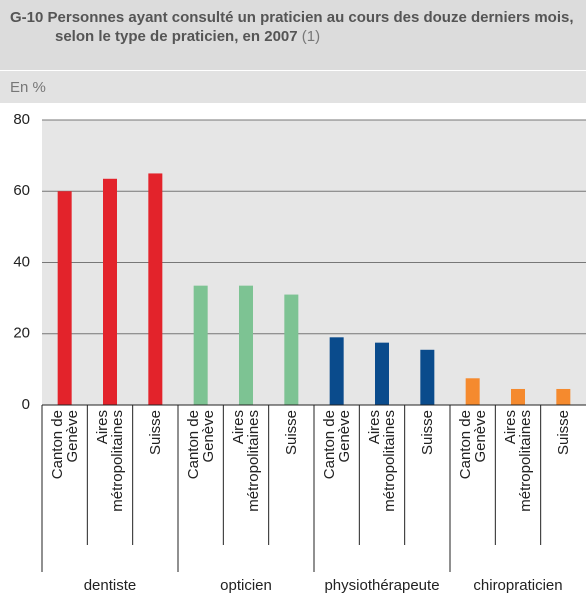 Image resolution: width=586 pixels, height=597 pixels. Describe the element at coordinates (246, 585) in the screenshot. I see `group-label: opticien` at that location.